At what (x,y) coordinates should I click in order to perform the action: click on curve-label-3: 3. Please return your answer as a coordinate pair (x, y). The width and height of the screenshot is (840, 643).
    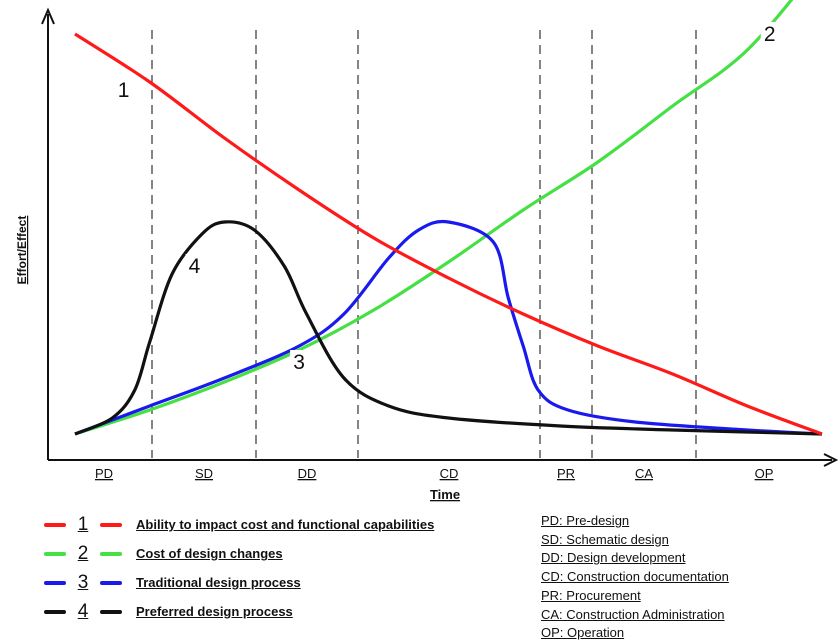
    Looking at the image, I should click on (299, 362).